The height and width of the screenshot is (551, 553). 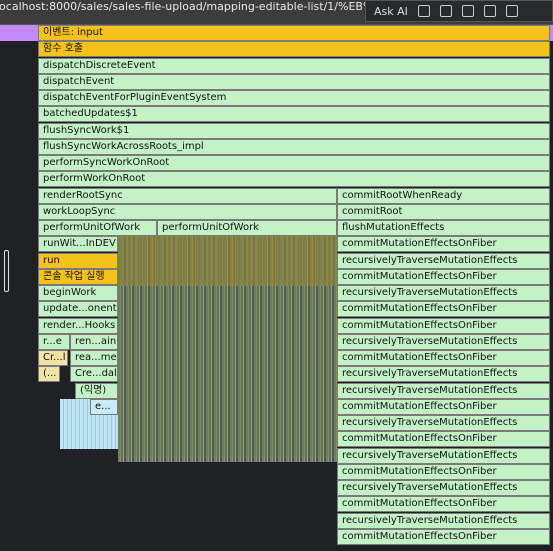 What do you see at coordinates (78, 293) in the screenshot?
I see `flame-frame: beginWork` at bounding box center [78, 293].